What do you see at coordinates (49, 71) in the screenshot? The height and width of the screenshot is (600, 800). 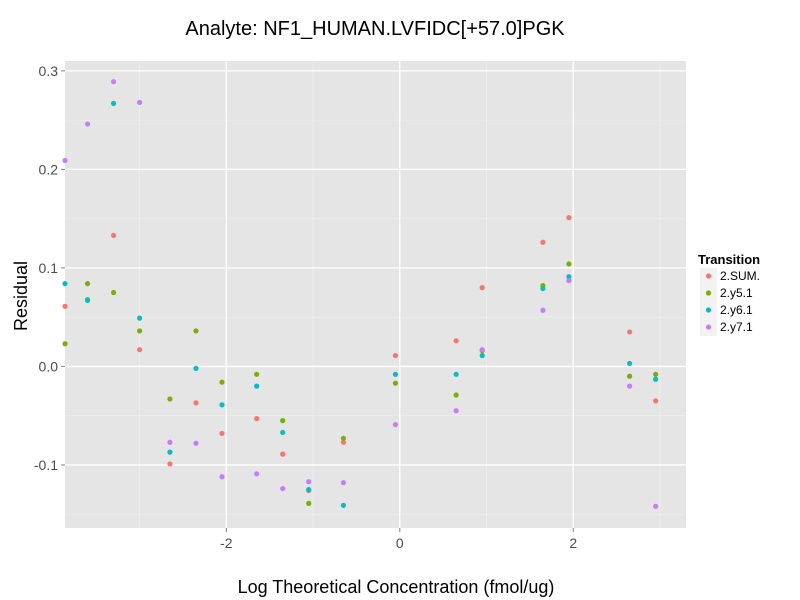 I see `y-tick-label: 0.3` at bounding box center [49, 71].